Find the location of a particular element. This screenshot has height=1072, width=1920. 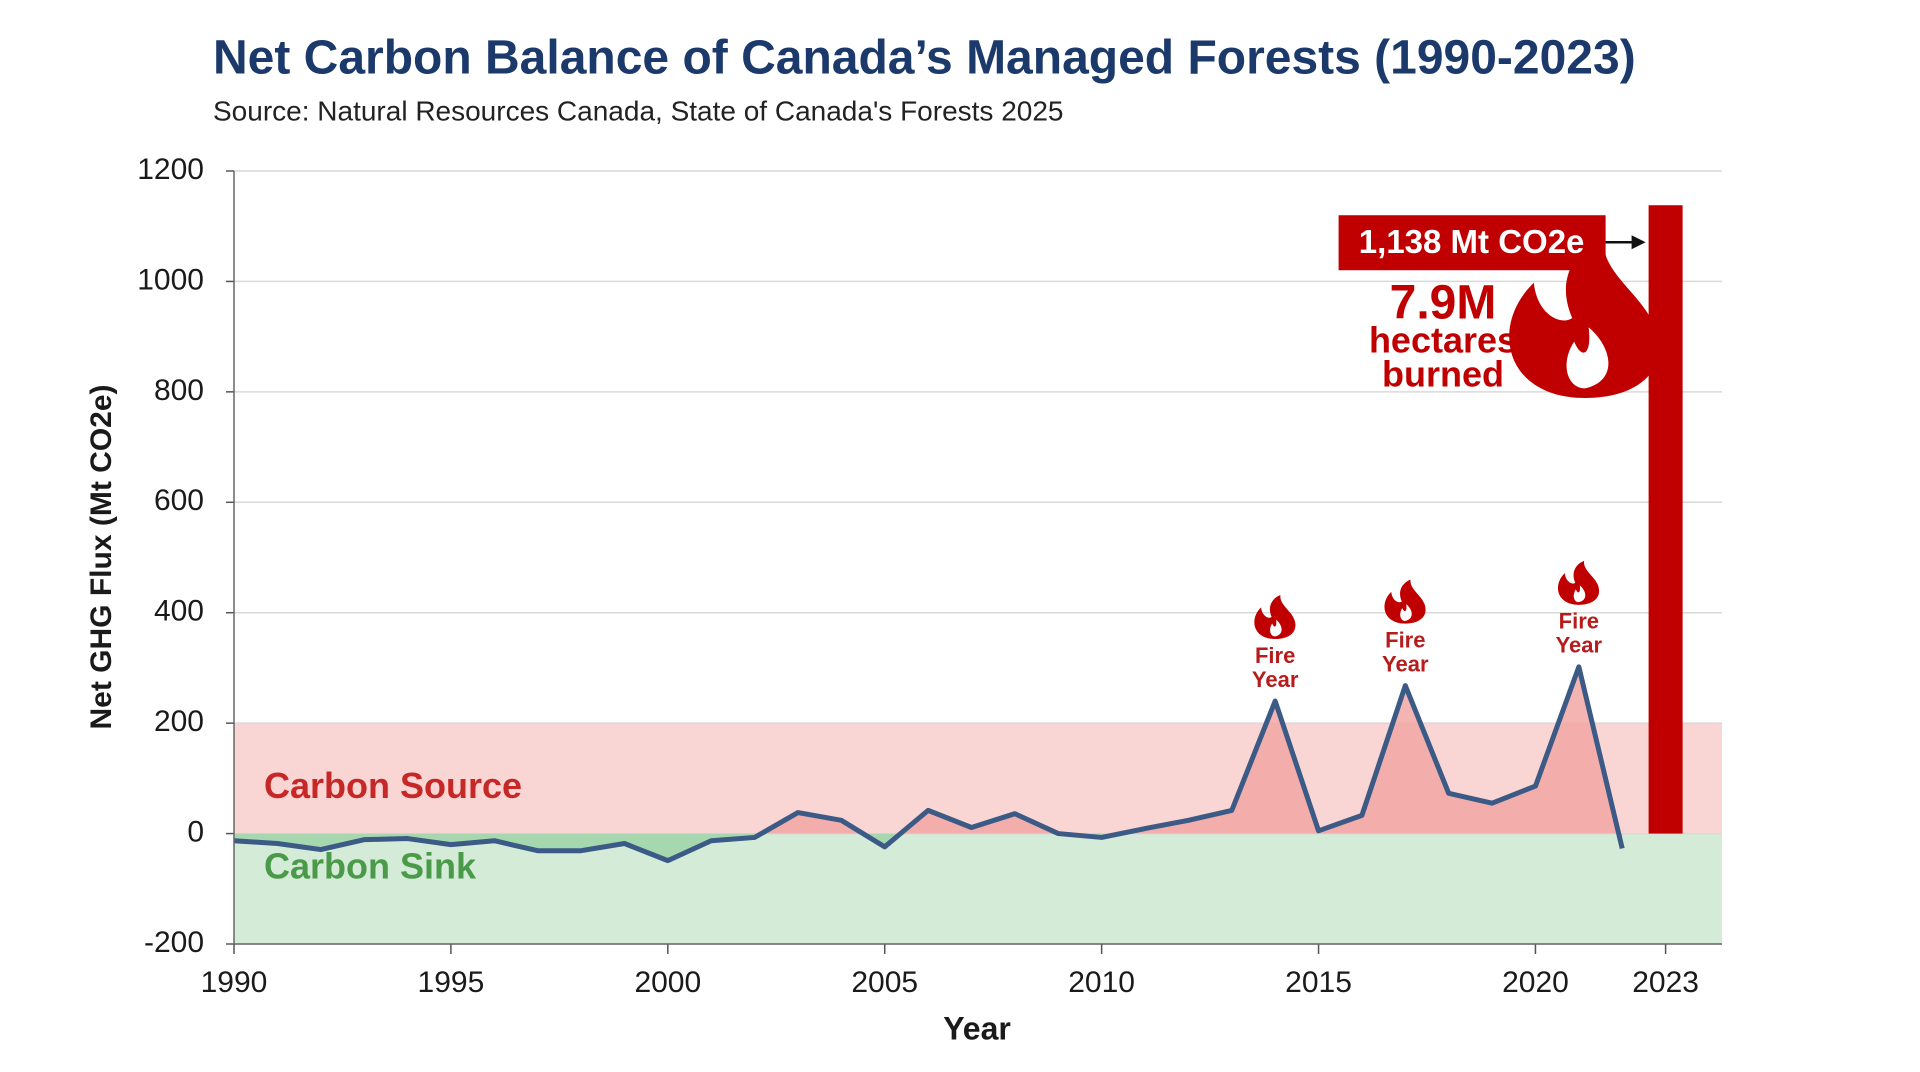

value-label: 1,138 Mt CO2e is located at coordinates (1472, 241).